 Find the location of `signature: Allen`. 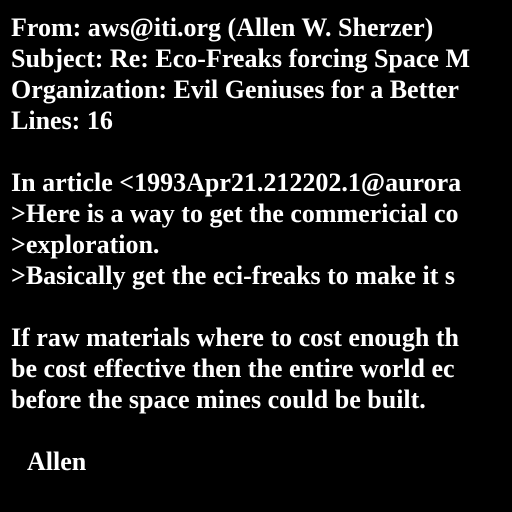

signature: Allen is located at coordinates (57, 461).